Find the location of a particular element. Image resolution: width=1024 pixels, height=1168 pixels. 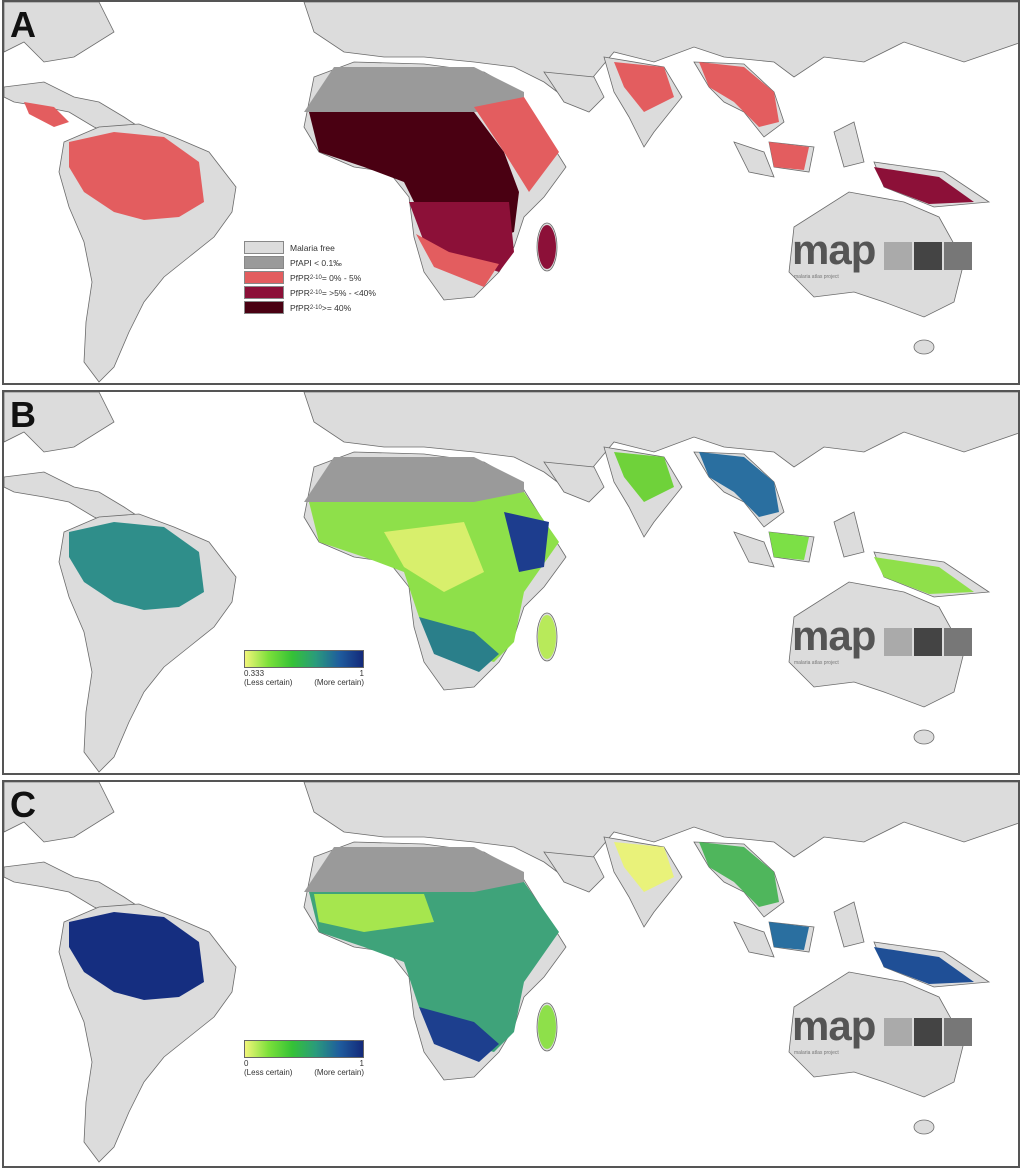

panel-label: B is located at coordinates (23, 414).